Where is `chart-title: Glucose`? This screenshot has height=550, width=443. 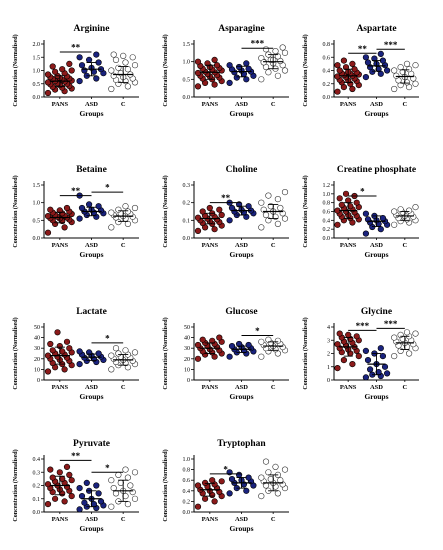
chart-title: Glucose is located at coordinates (241, 312).